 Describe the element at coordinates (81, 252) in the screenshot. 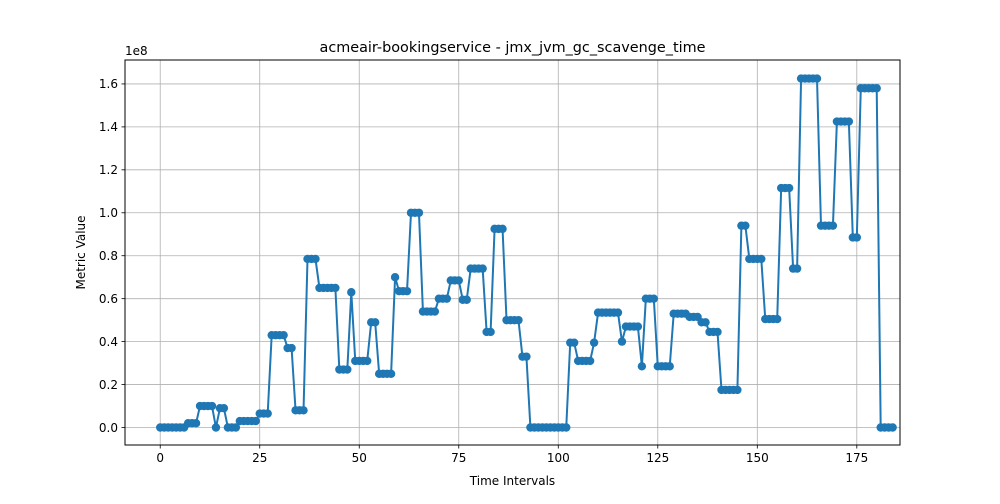

I see `y-axis-label: Metric Value` at that location.